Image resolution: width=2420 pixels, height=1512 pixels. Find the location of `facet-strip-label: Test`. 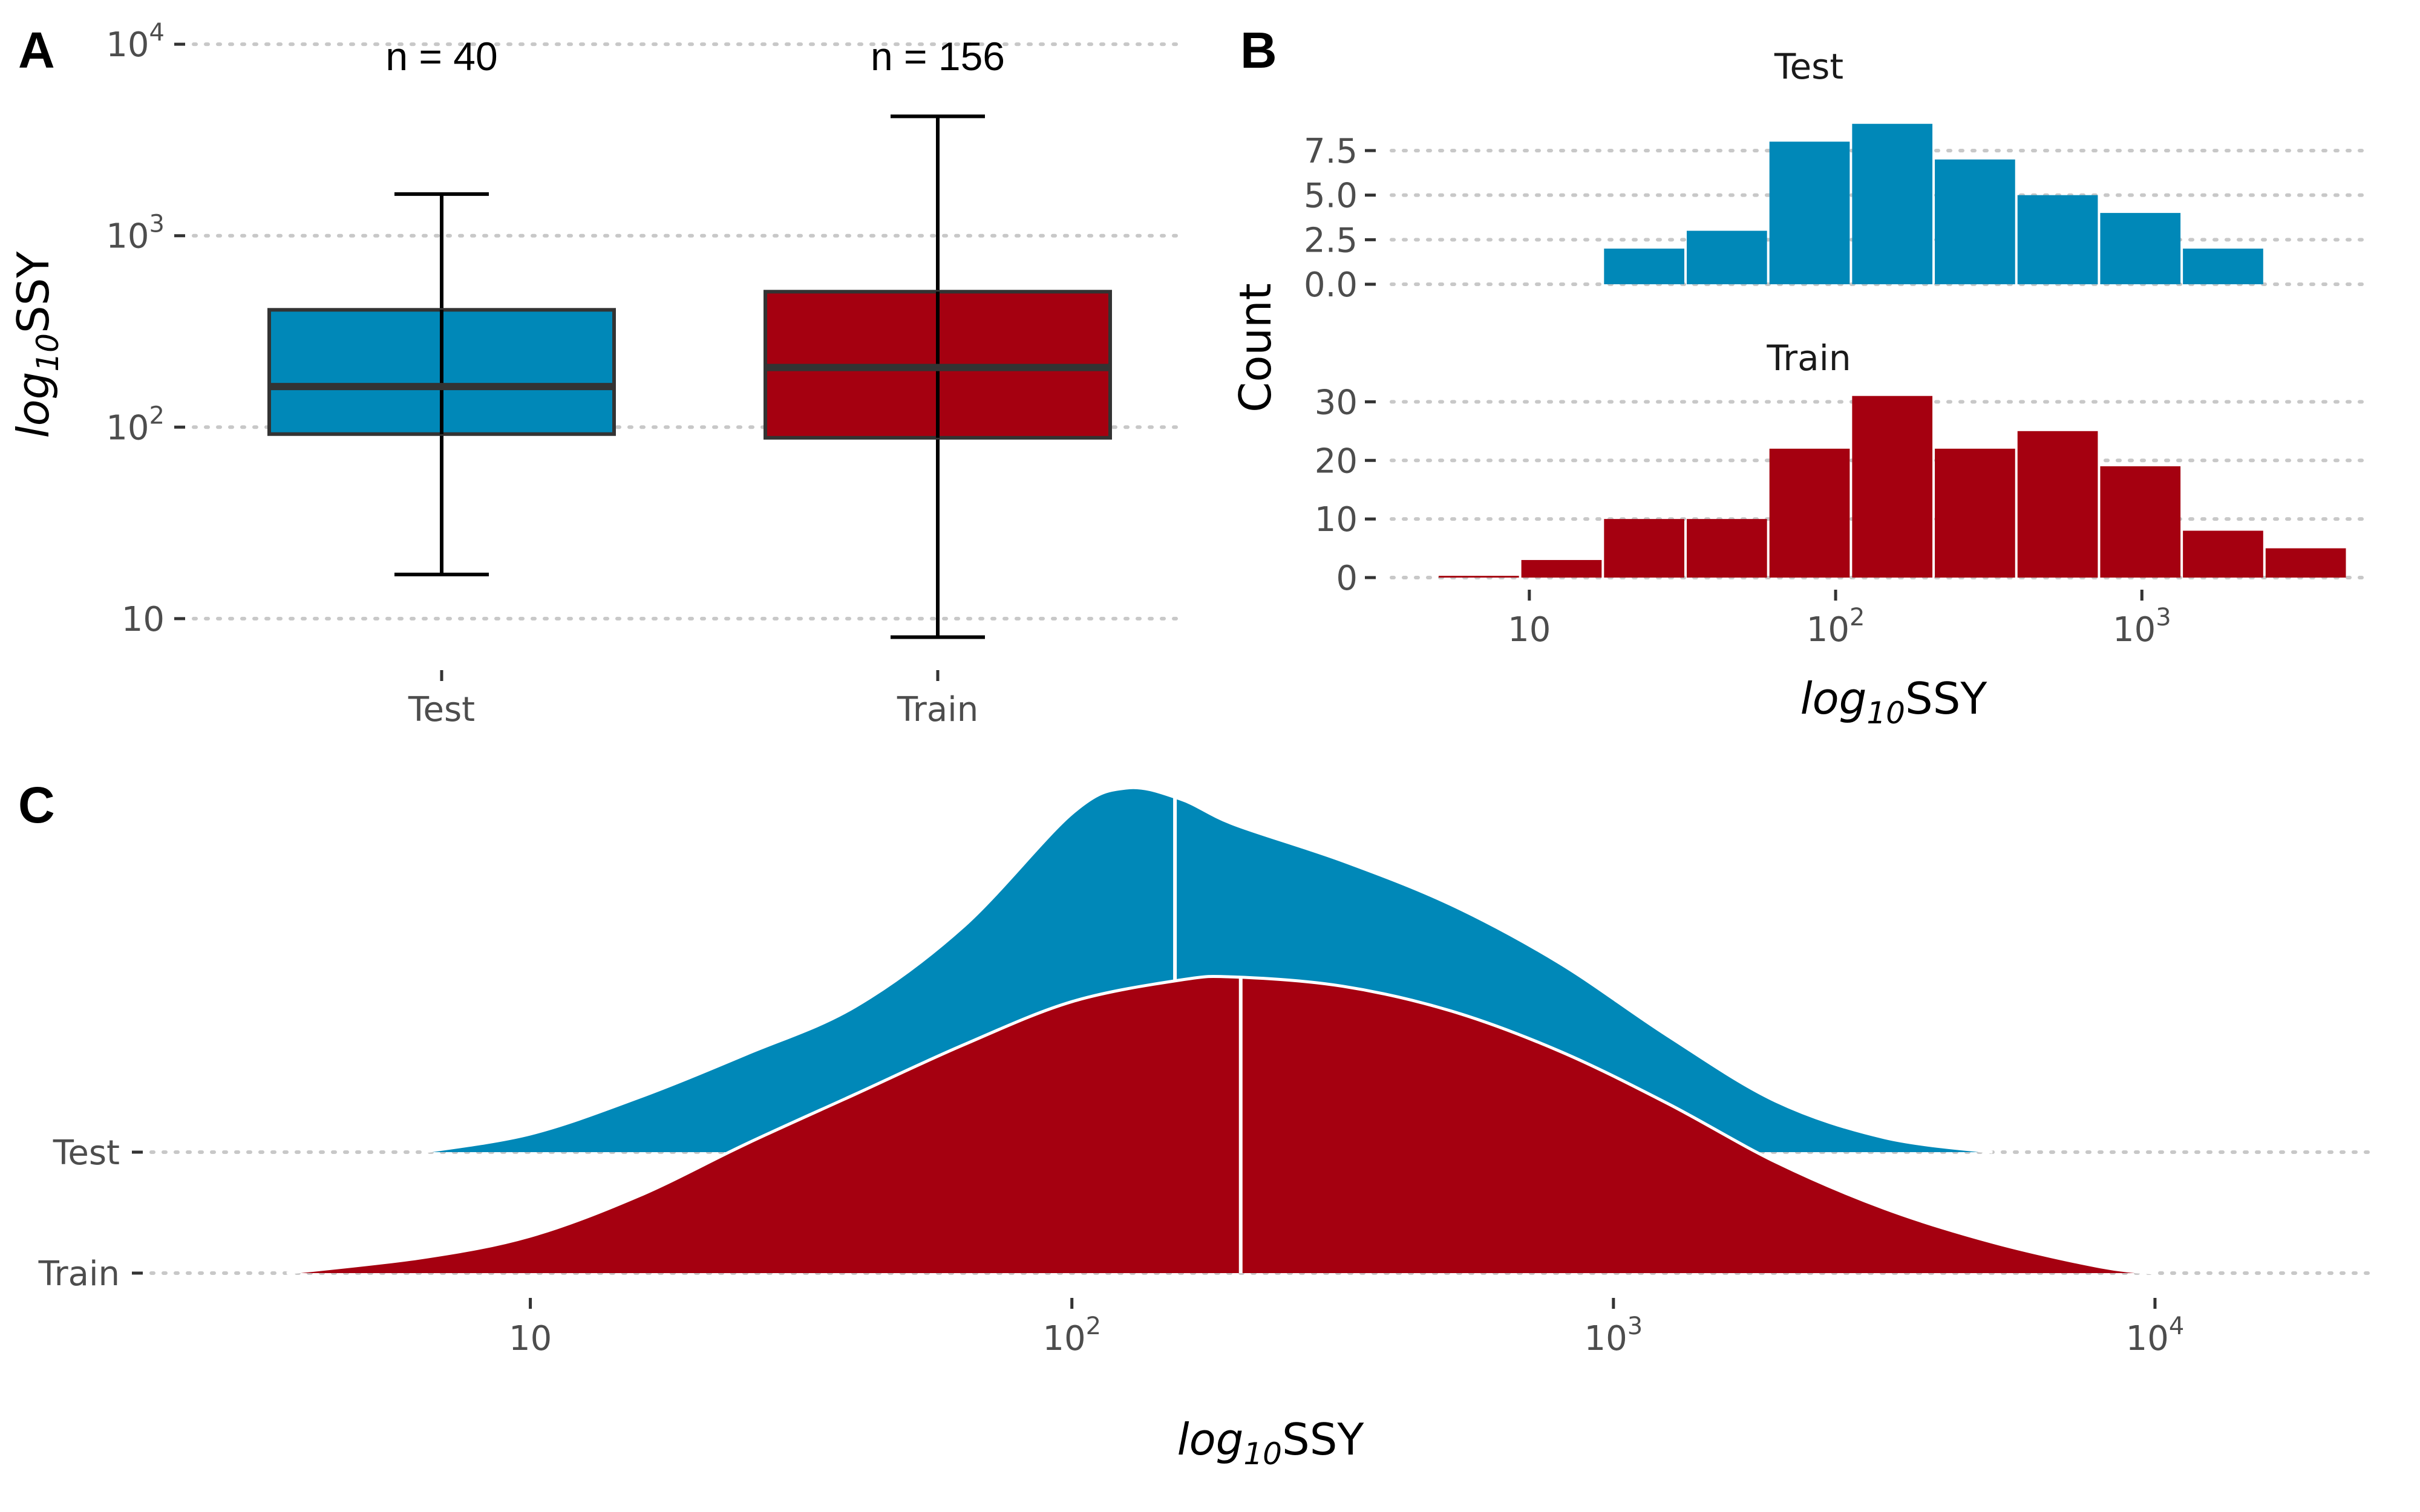

facet-strip-label: Test is located at coordinates (1808, 66).